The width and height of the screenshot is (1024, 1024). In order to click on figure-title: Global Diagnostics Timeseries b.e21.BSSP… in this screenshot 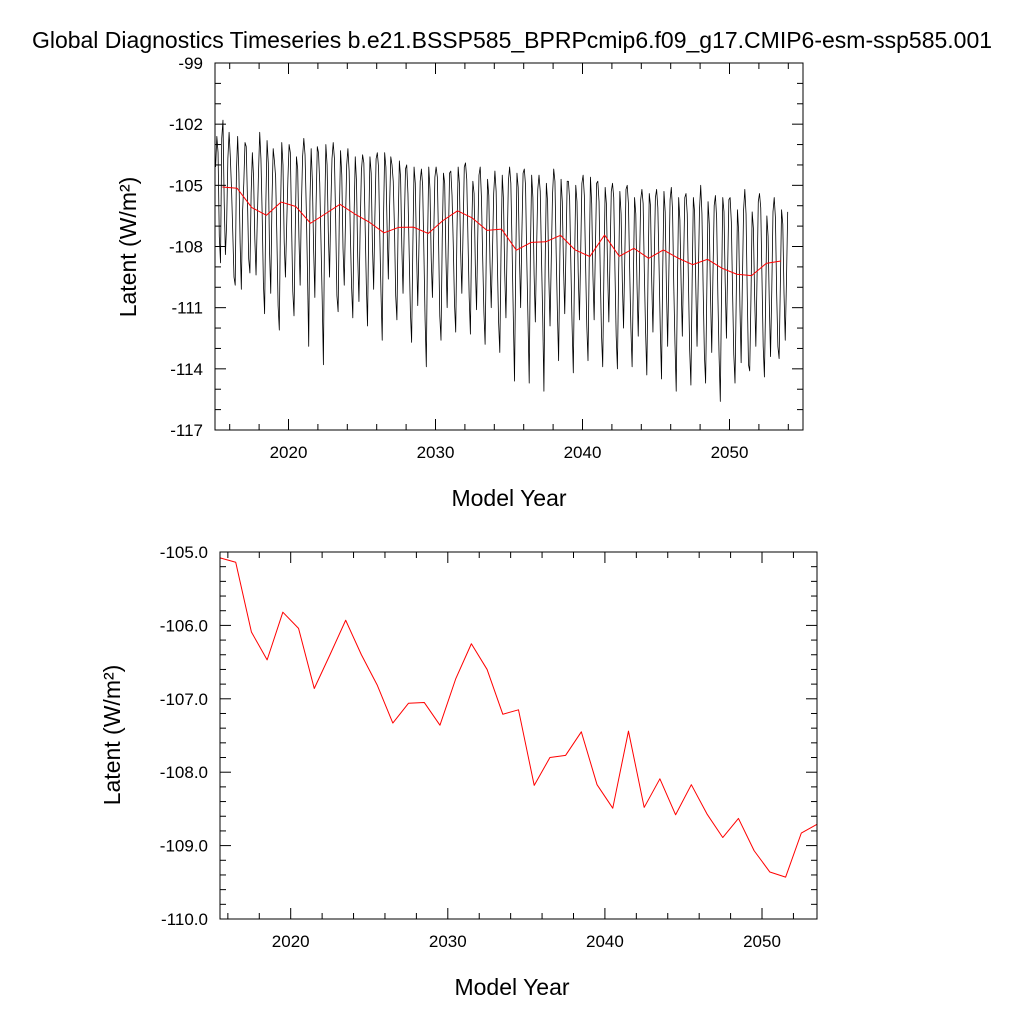, I will do `click(512, 40)`.